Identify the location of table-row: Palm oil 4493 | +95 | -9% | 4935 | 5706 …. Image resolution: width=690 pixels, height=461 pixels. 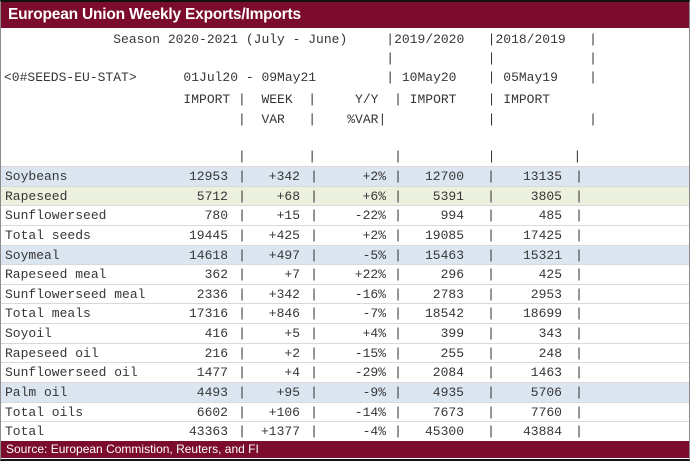
(345, 392).